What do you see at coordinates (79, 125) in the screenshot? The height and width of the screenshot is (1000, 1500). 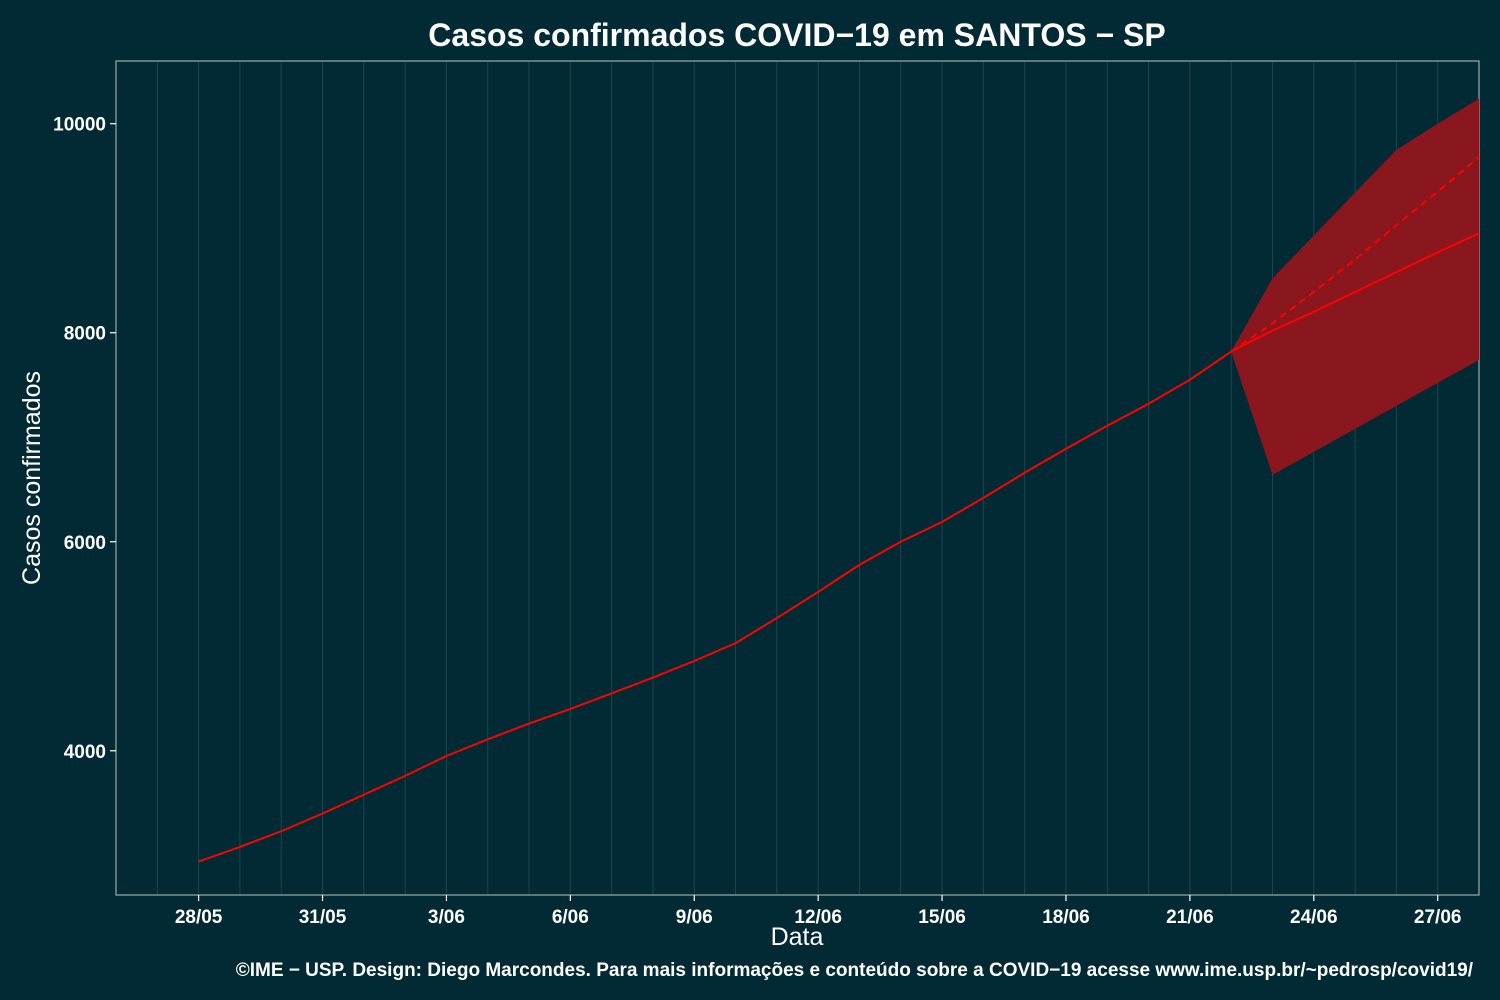 I see `y-tick-label: 10000` at bounding box center [79, 125].